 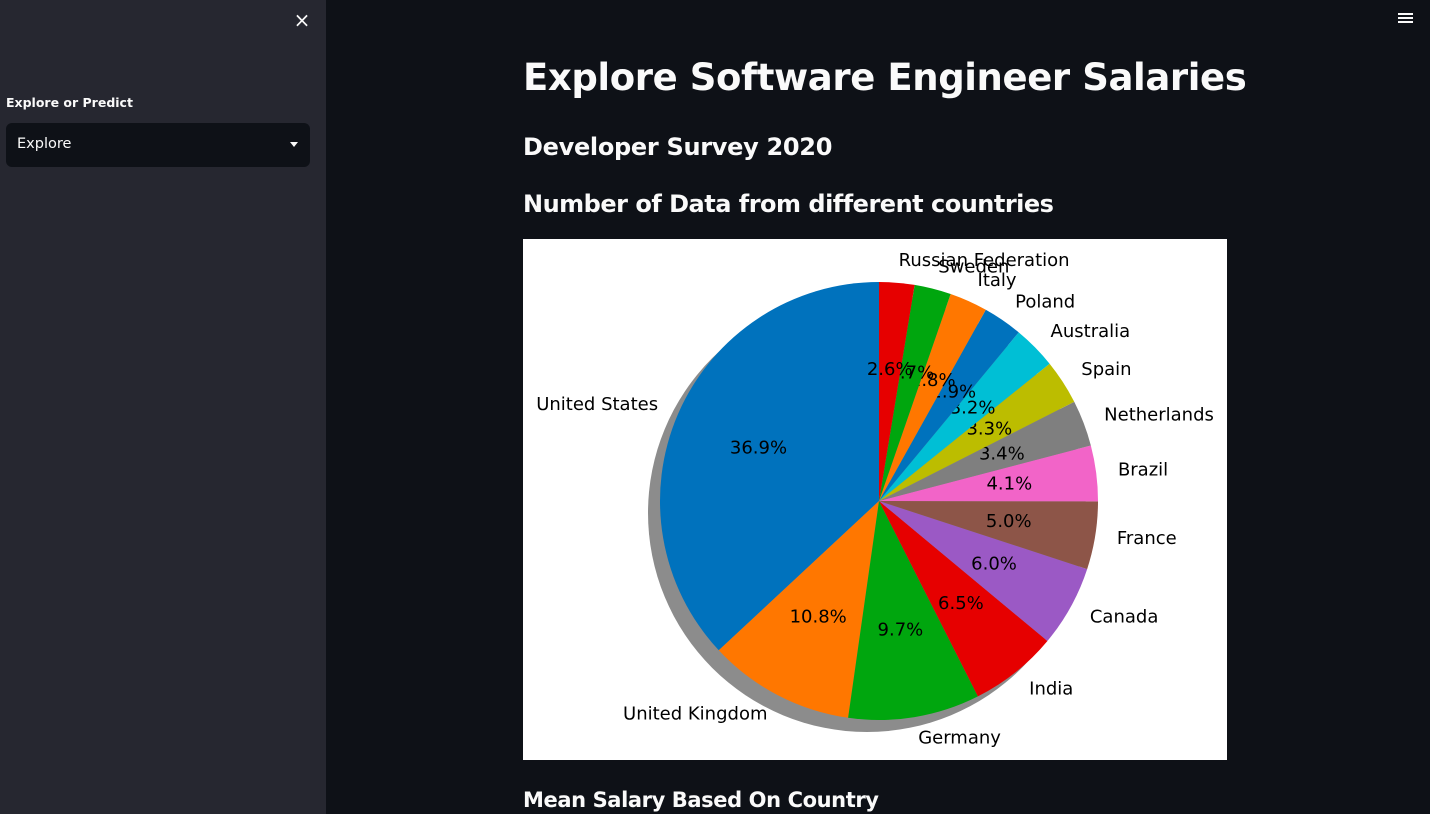 I want to click on close-sidebar-button: ×, so click(x=302, y=20).